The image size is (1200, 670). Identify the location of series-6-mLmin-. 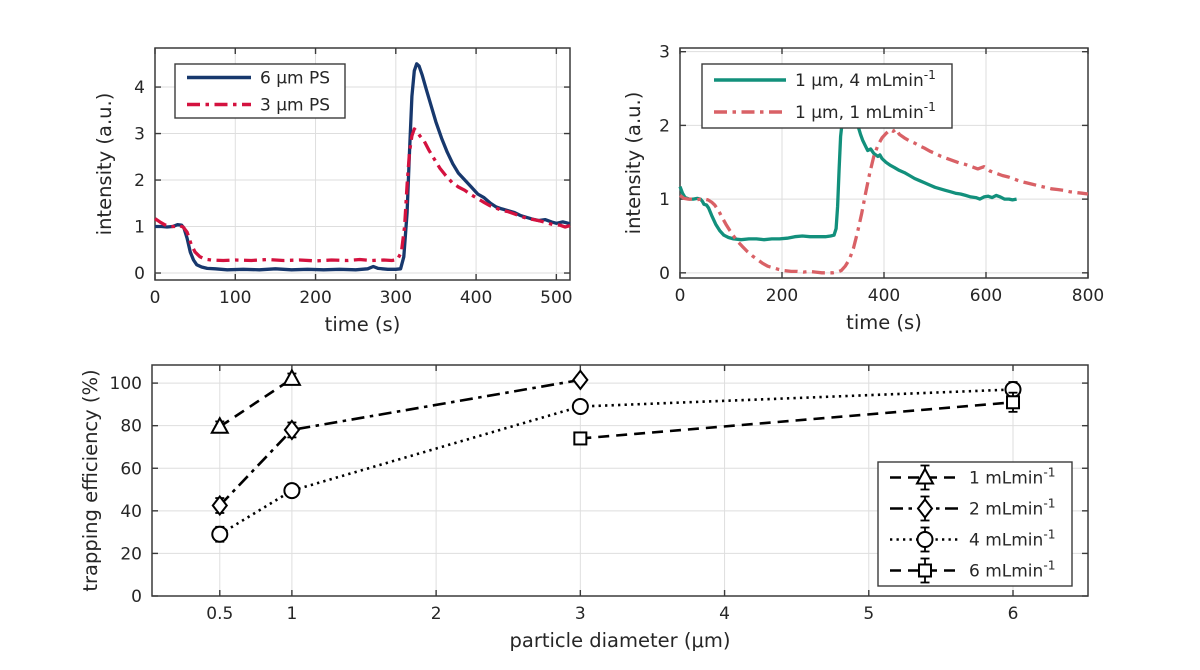
(797, 418).